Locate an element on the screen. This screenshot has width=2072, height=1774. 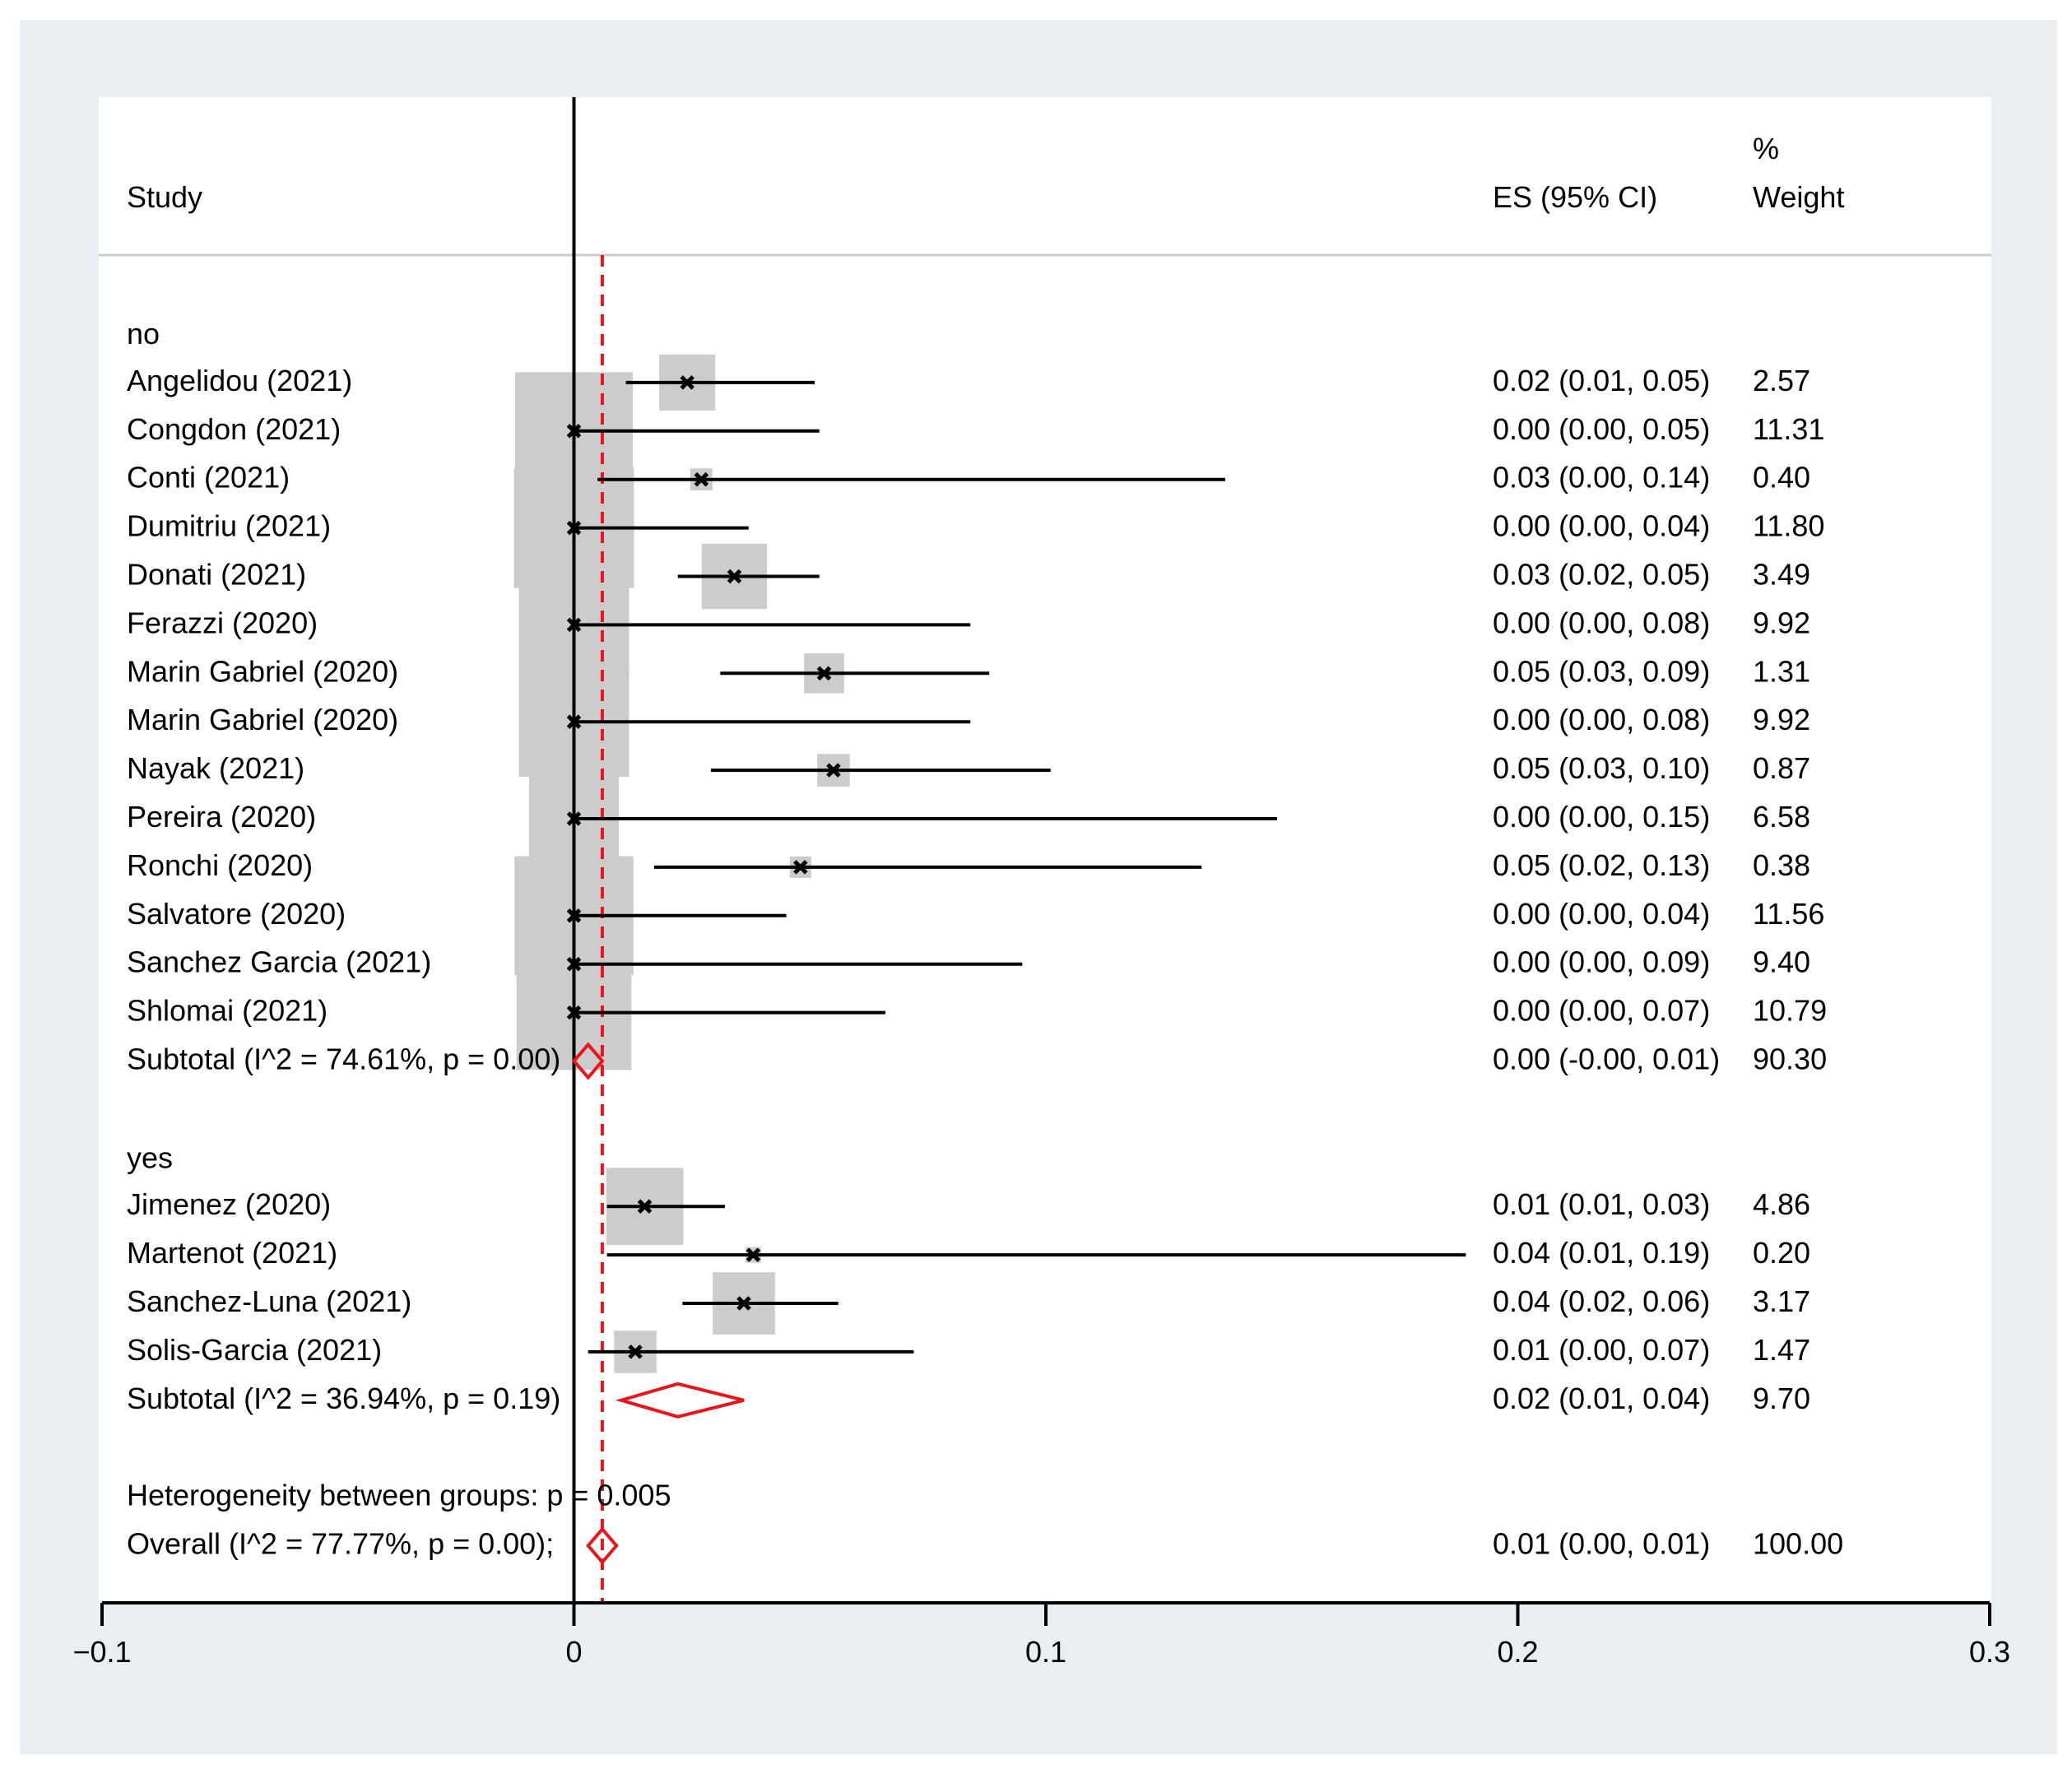
es-value: 0.00 (0.00, 0.09) is located at coordinates (1601, 962).